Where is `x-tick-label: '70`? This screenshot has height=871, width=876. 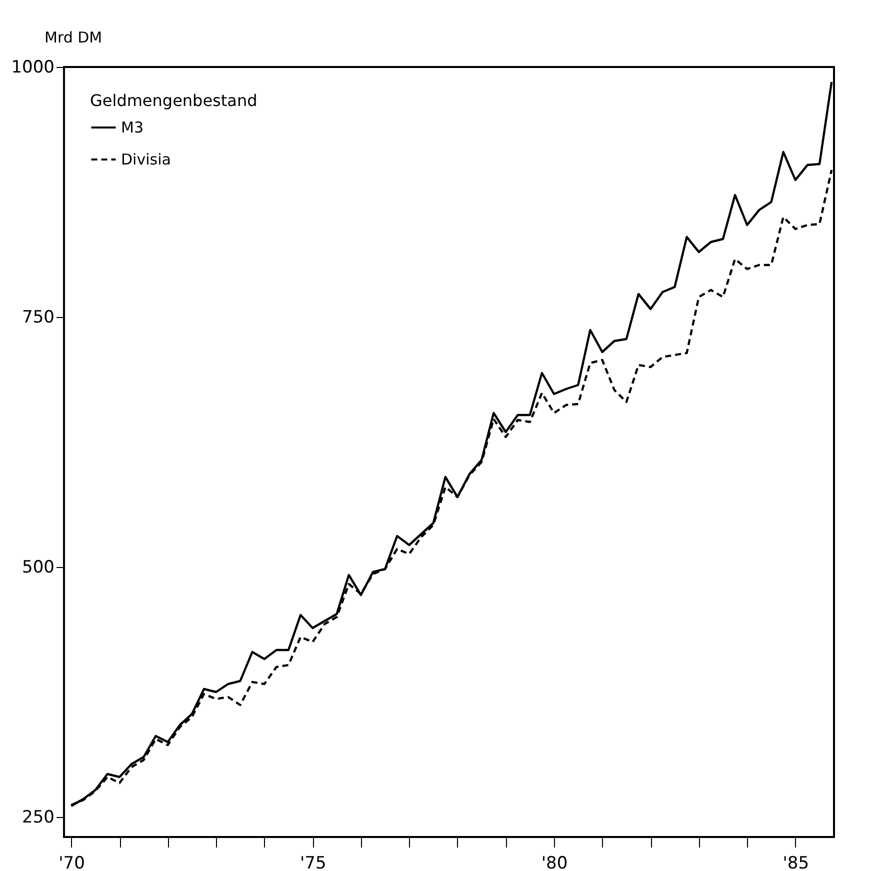 x-tick-label: '70 is located at coordinates (71, 862).